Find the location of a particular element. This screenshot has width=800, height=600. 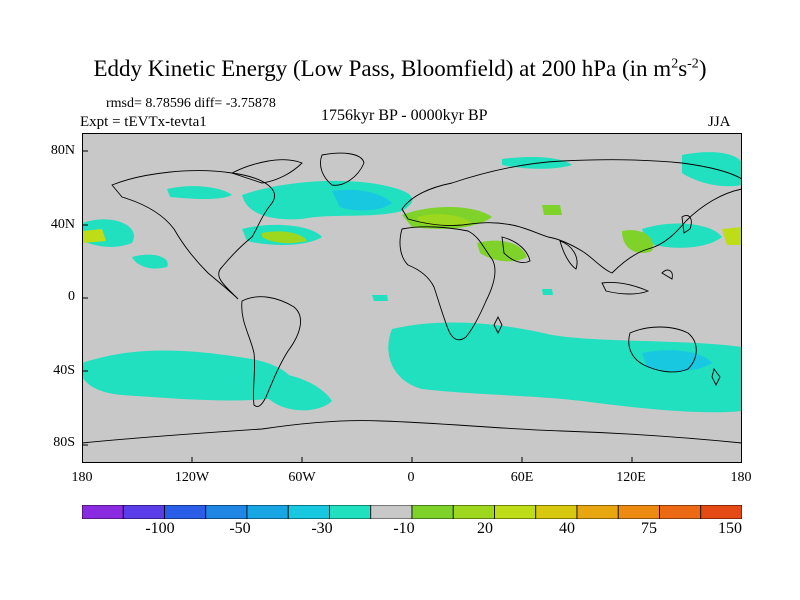

colorbar-label: -100 is located at coordinates (160, 528).